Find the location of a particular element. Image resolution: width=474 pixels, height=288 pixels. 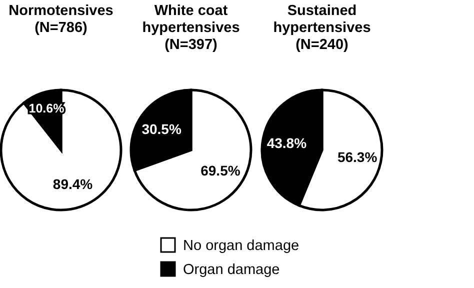

legend-label: Organ damage is located at coordinates (231, 270).